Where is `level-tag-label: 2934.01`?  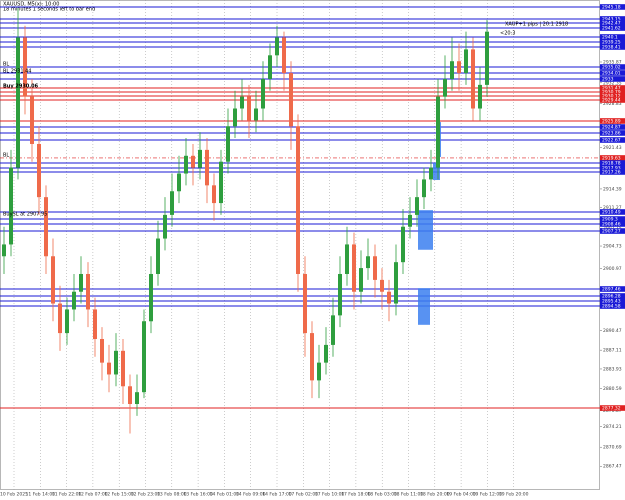
level-tag-label: 2934.01 is located at coordinates (611, 73).